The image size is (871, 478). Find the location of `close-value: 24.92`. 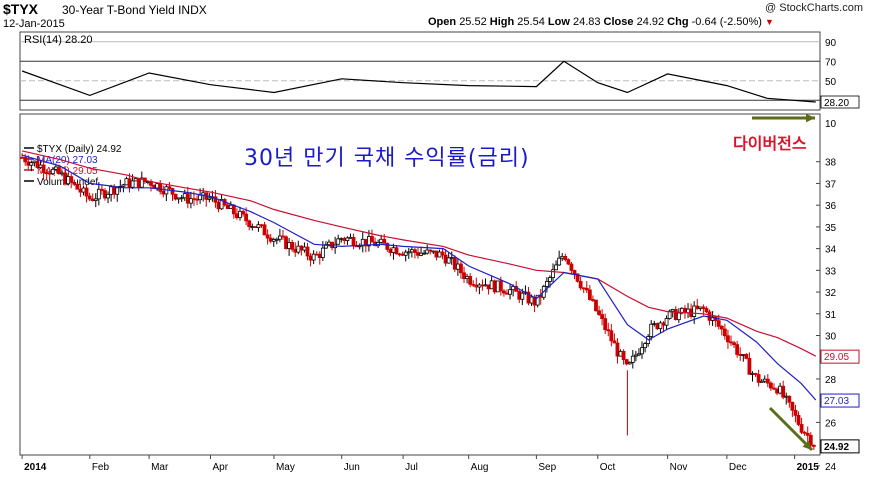

close-value: 24.92 is located at coordinates (650, 22).